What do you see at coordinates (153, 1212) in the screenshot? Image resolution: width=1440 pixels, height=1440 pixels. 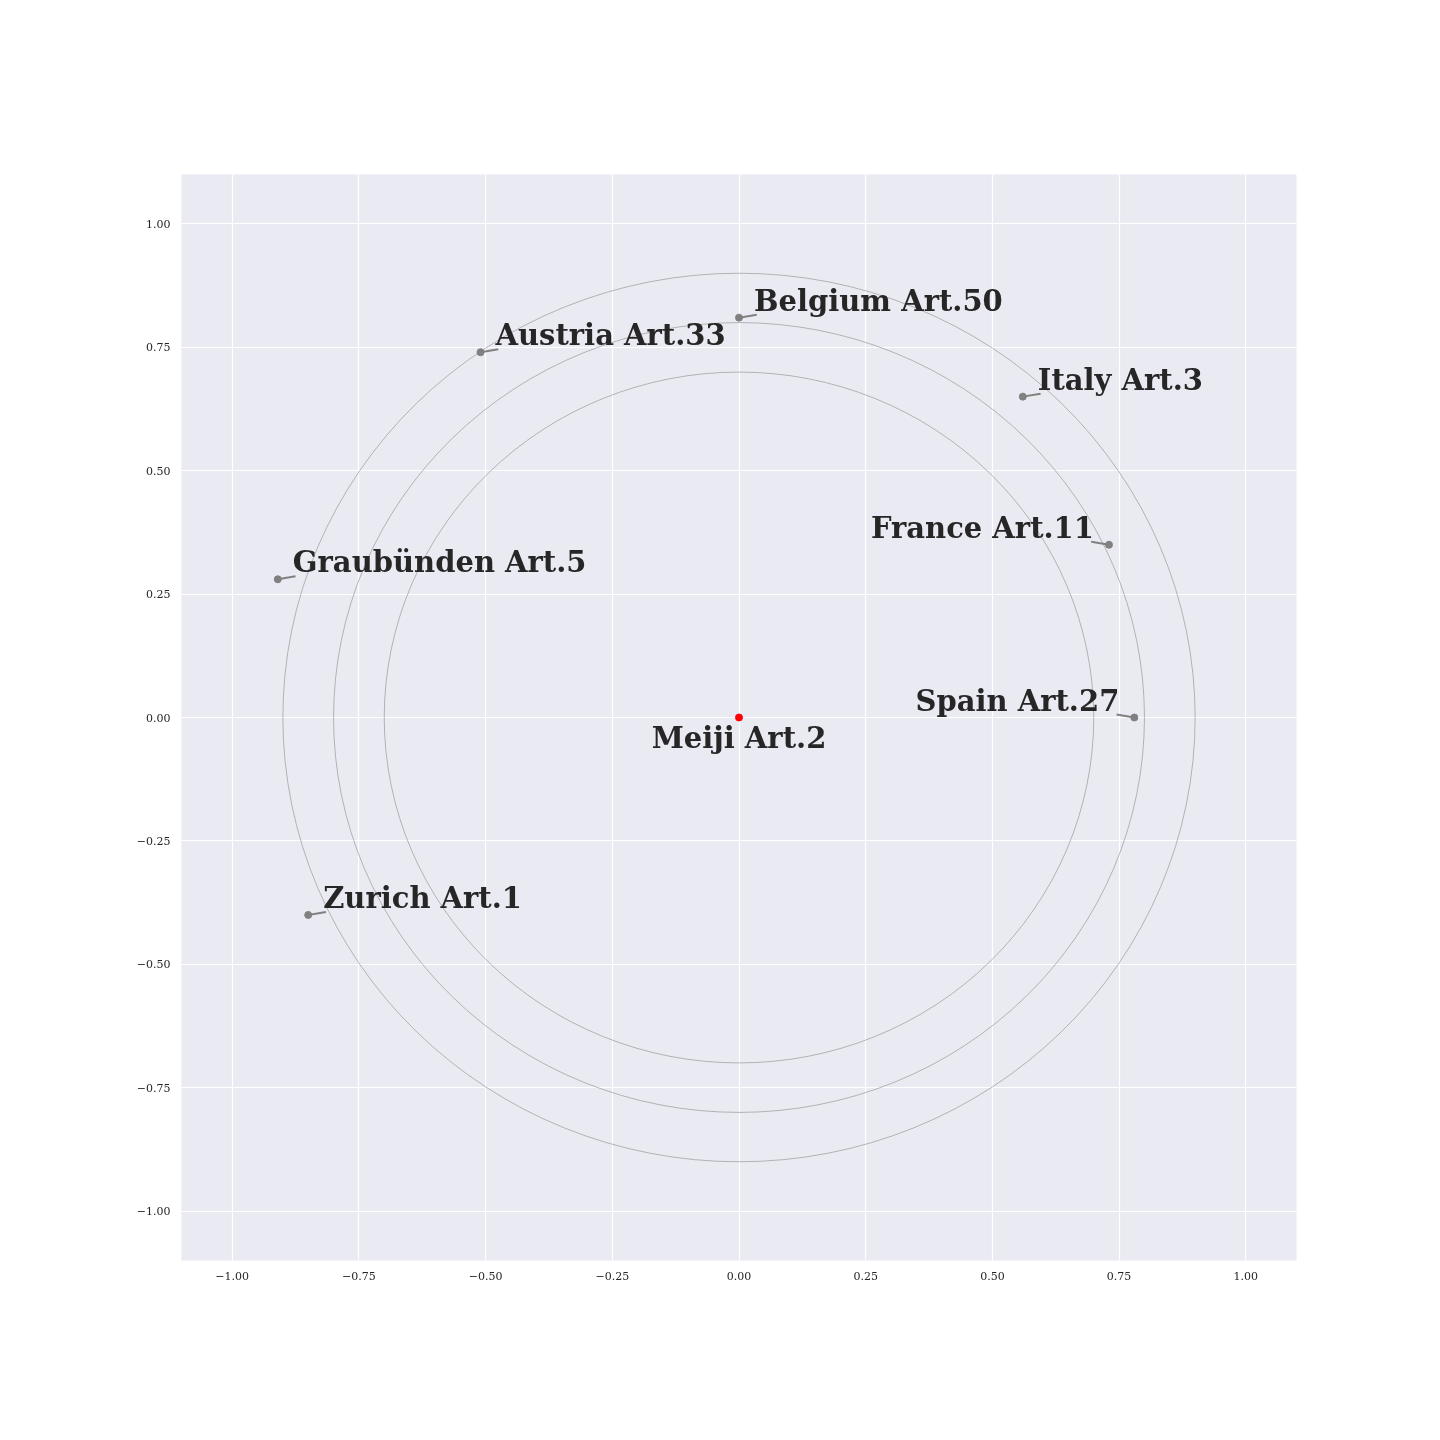 I see `y-tick-label: −1.00` at bounding box center [153, 1212].